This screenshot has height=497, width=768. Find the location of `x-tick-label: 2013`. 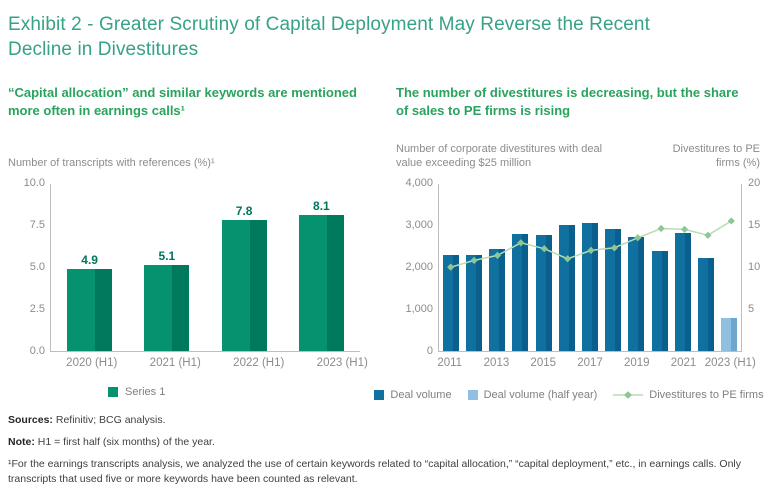

x-tick-label: 2013 is located at coordinates (496, 363).